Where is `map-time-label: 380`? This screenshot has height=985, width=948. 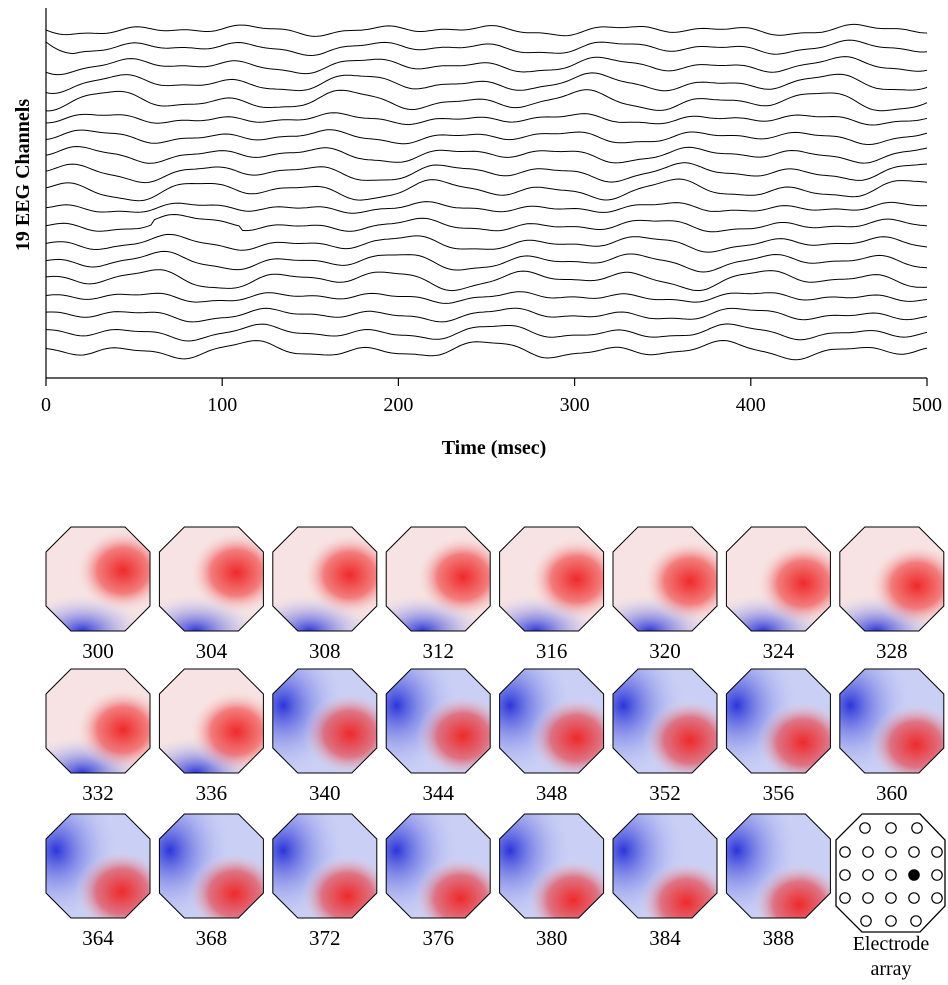 map-time-label: 380 is located at coordinates (552, 938).